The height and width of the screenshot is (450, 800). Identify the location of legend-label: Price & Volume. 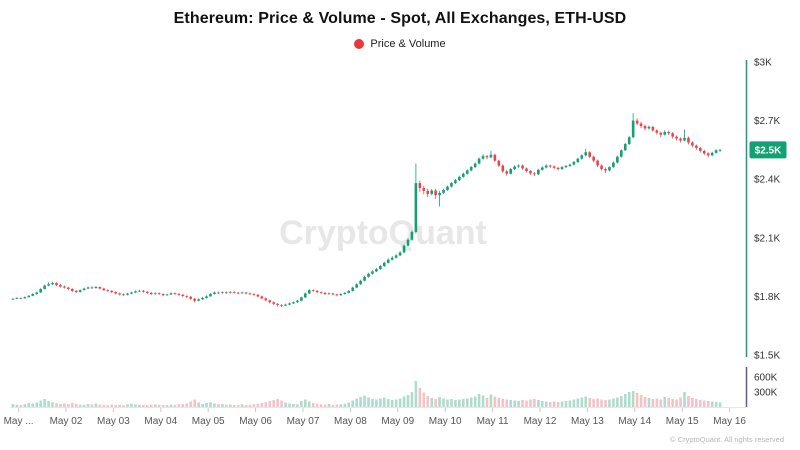
(408, 44).